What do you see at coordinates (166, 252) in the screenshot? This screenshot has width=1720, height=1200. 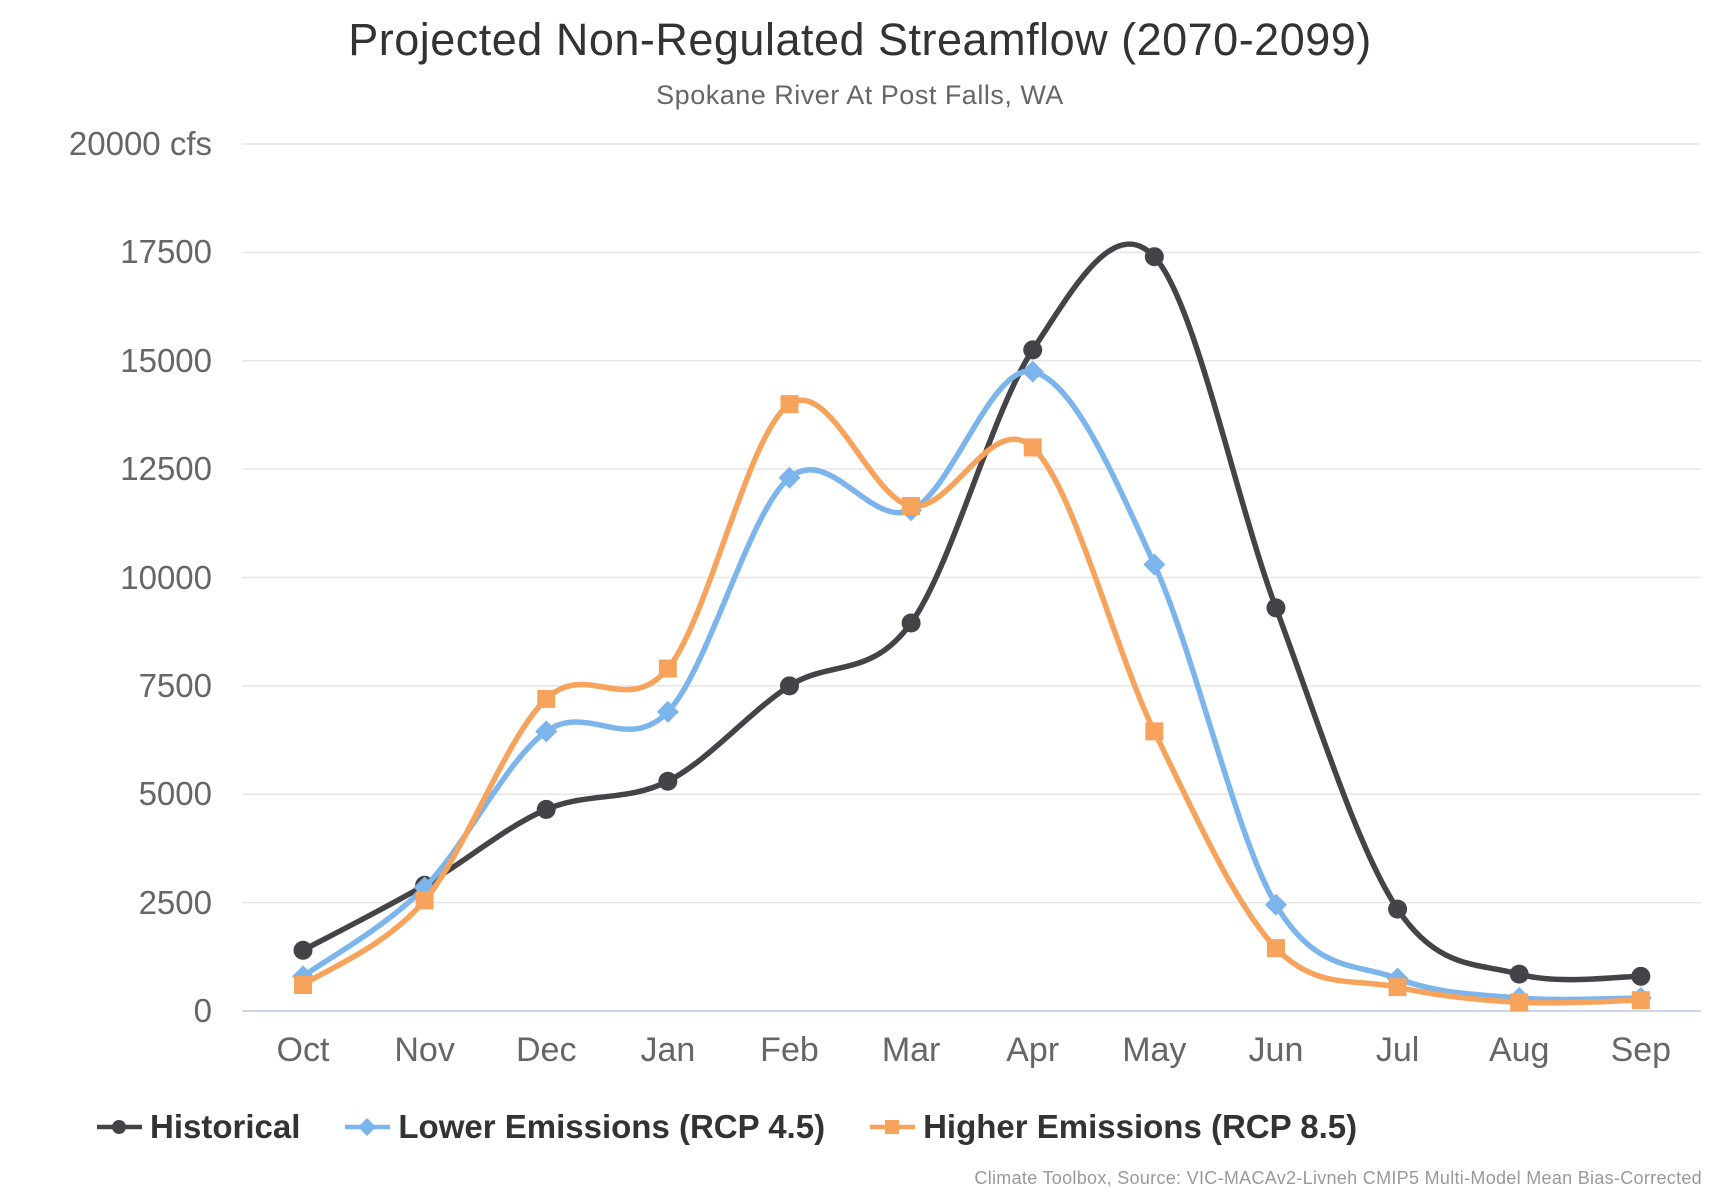 I see `y-axis-label: 17500` at bounding box center [166, 252].